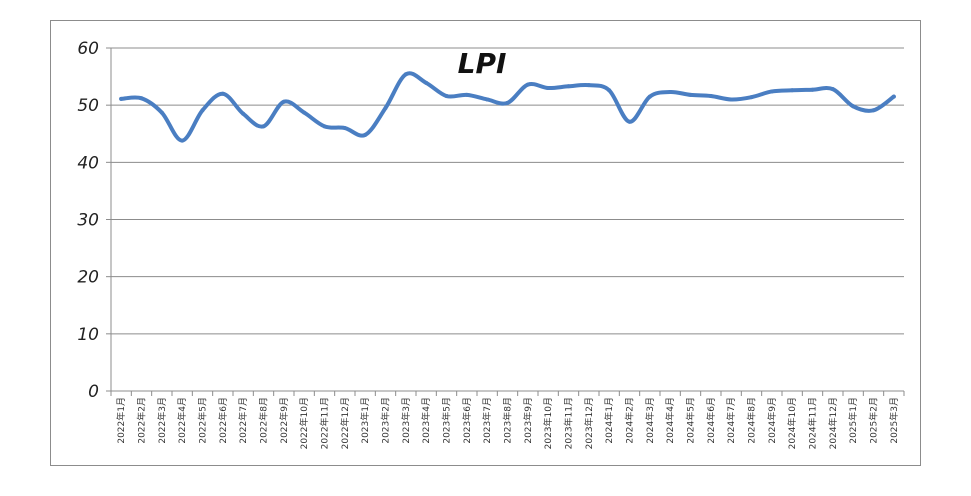 The height and width of the screenshot is (496, 971). Describe the element at coordinates (670, 420) in the screenshot. I see `x-tick-label: 2024年4月` at that location.